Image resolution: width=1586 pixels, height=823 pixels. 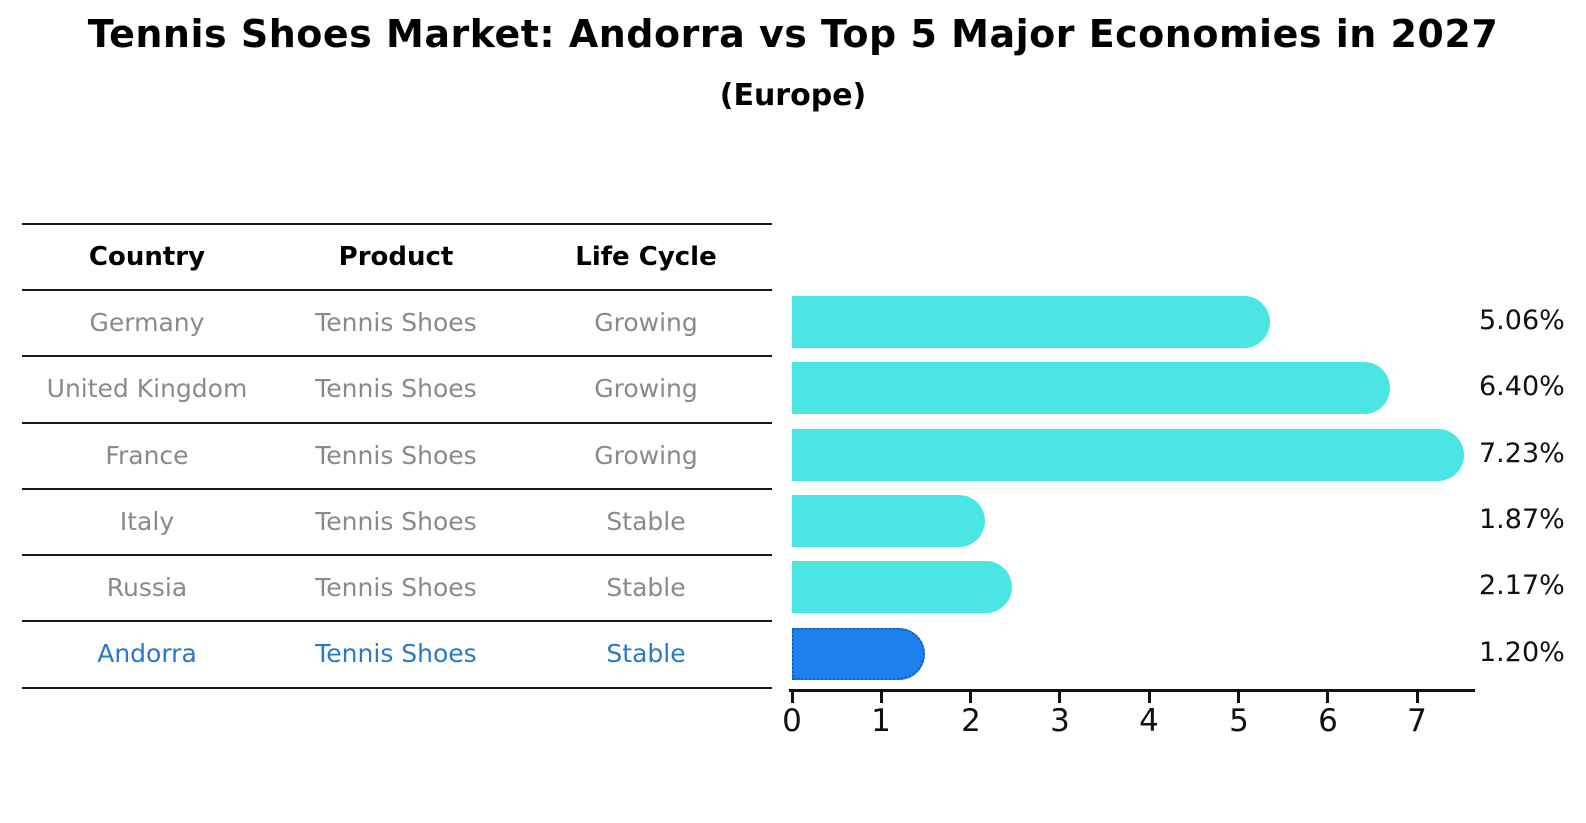 What do you see at coordinates (792, 721) in the screenshot?
I see `x-axis-tick-label: 0` at bounding box center [792, 721].